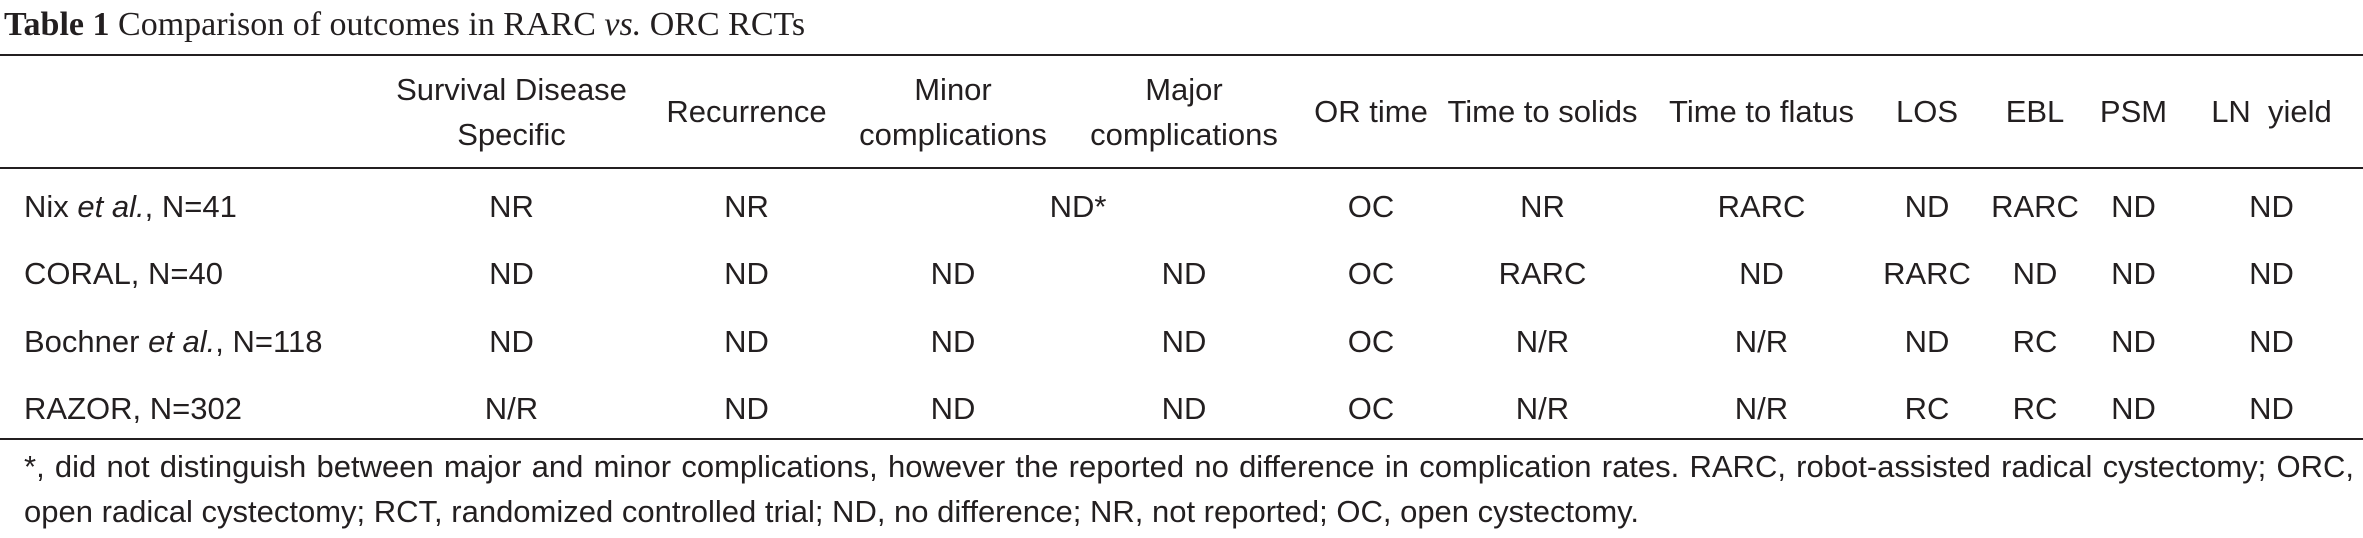  Describe the element at coordinates (1927, 409) in the screenshot. I see `los-cell: RC` at that location.